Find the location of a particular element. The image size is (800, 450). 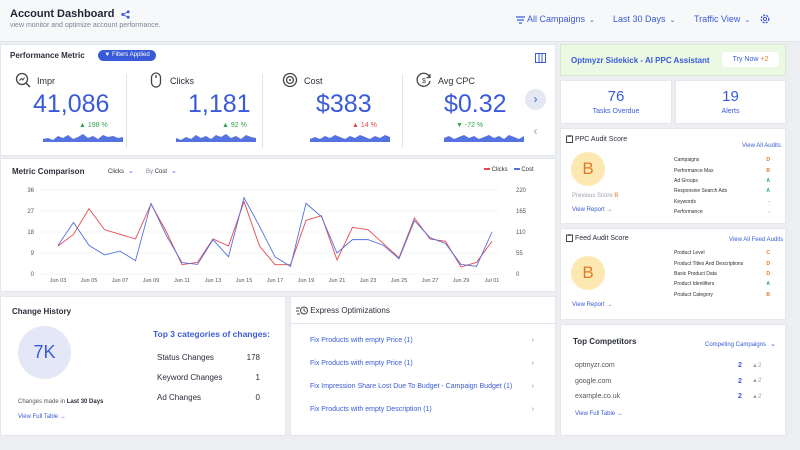

express-item: Fix Products with empty Description (1) › is located at coordinates (422, 417).